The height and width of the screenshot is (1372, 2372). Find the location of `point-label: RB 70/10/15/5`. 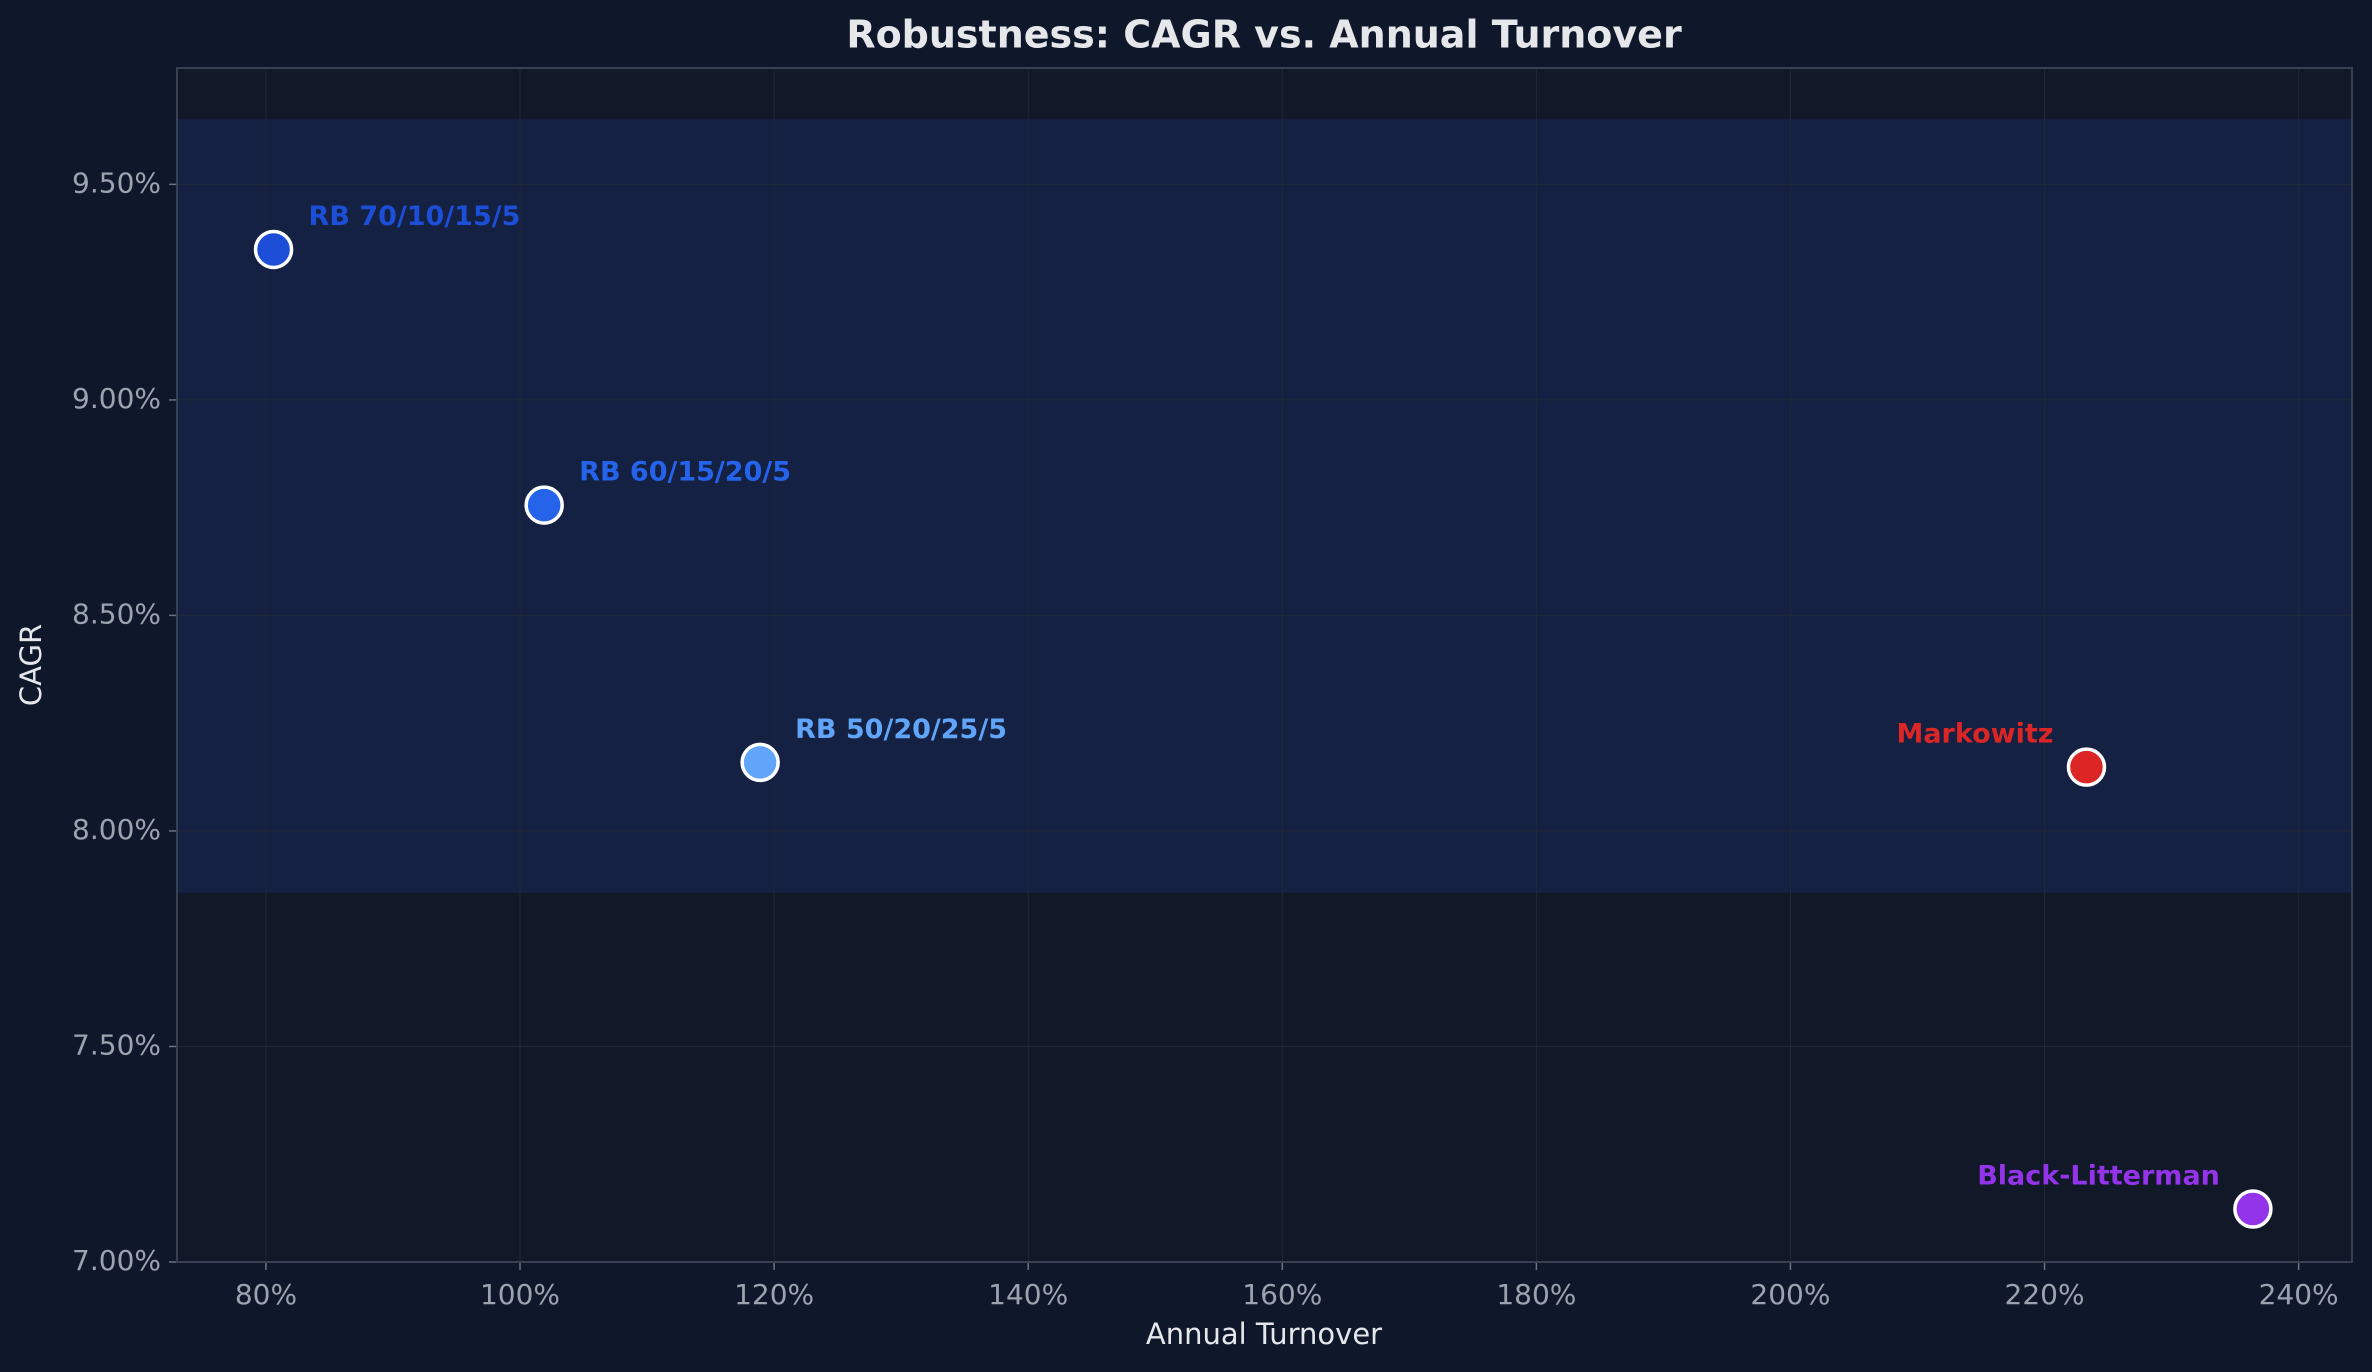

point-label: RB 70/10/15/5 is located at coordinates (415, 216).